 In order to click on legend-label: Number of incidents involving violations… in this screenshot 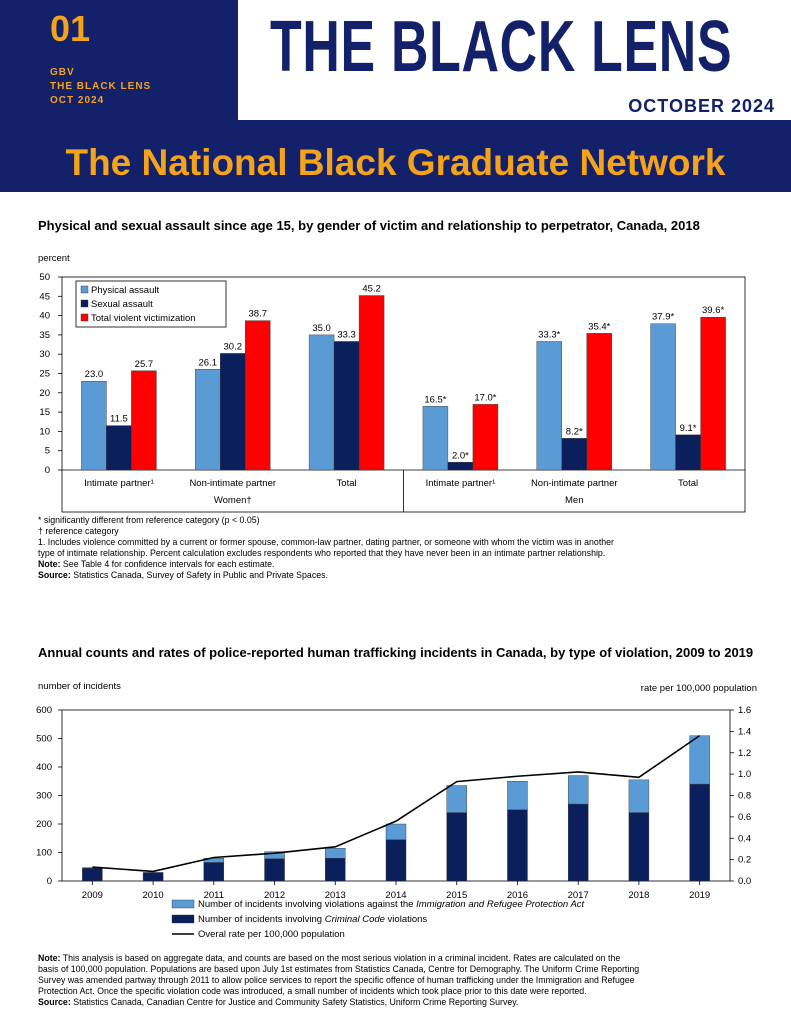, I will do `click(391, 904)`.